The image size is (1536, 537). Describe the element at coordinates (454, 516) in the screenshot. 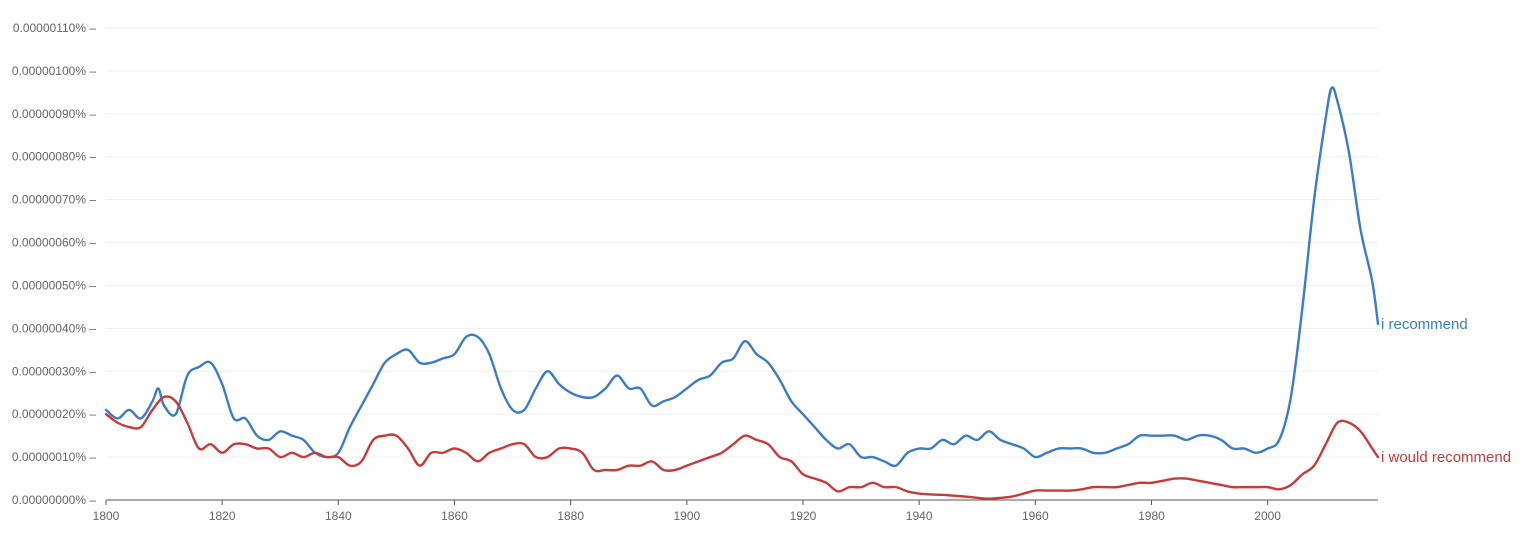

I see `x-tick-label: 1860` at that location.